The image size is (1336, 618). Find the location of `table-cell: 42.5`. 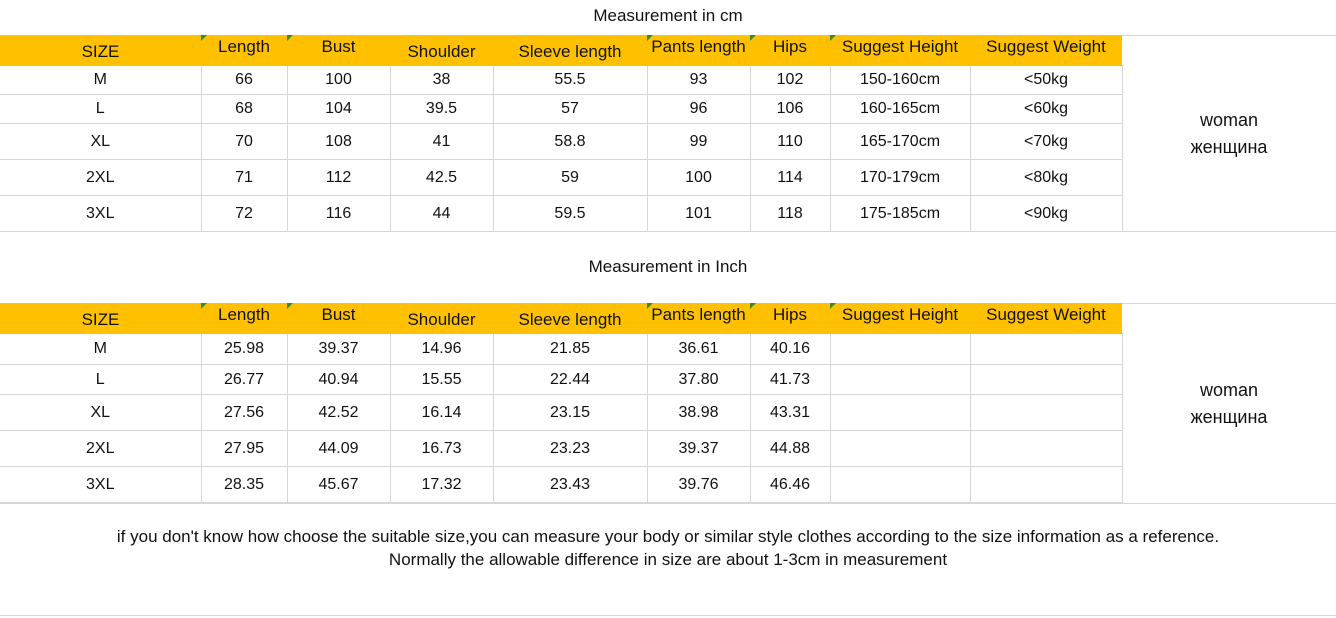

table-cell: 42.5 is located at coordinates (442, 177).